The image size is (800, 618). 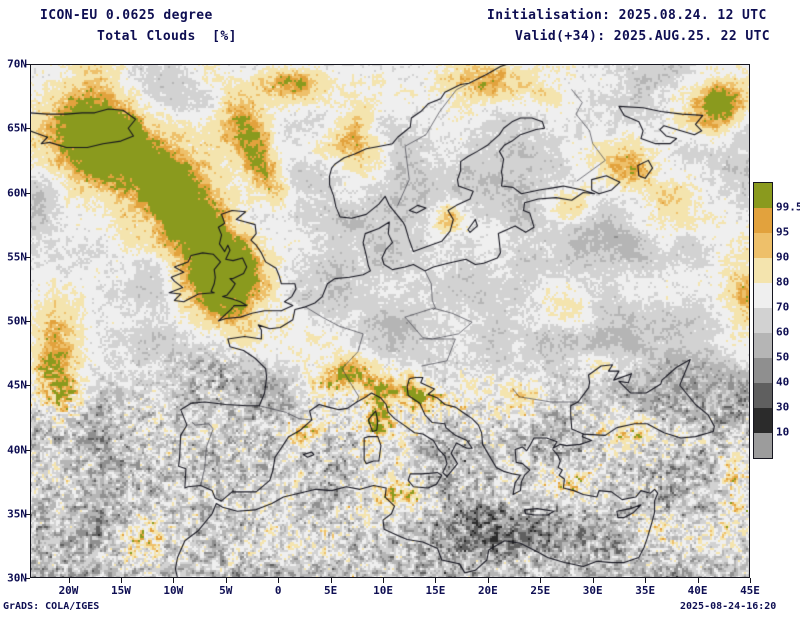 I want to click on y-axis-label: 45N, so click(x=17, y=385).